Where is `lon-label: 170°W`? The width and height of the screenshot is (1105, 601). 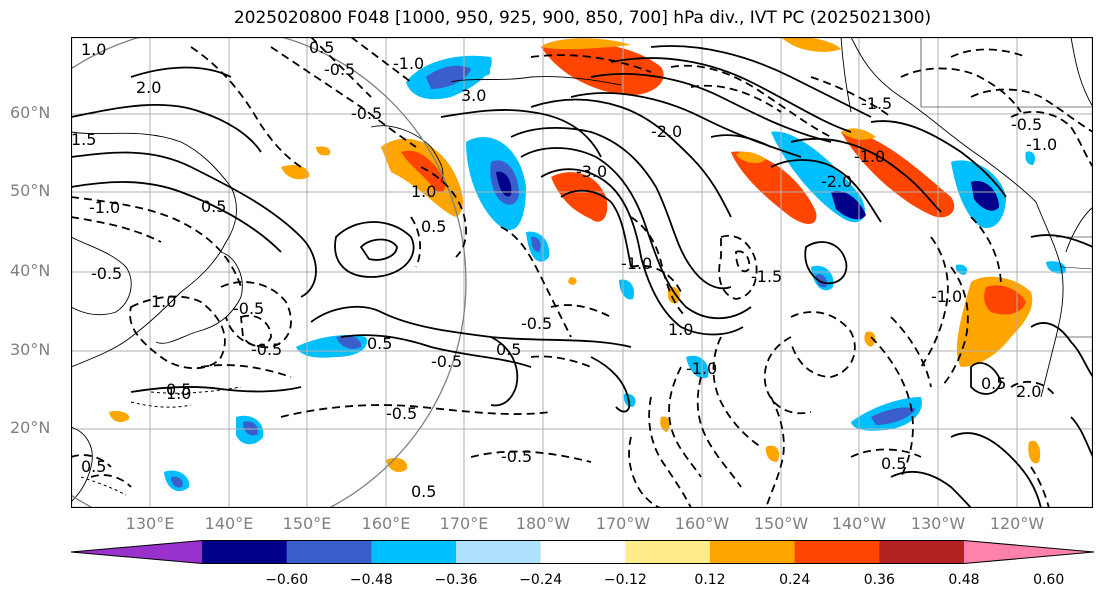 lon-label: 170°W is located at coordinates (623, 523).